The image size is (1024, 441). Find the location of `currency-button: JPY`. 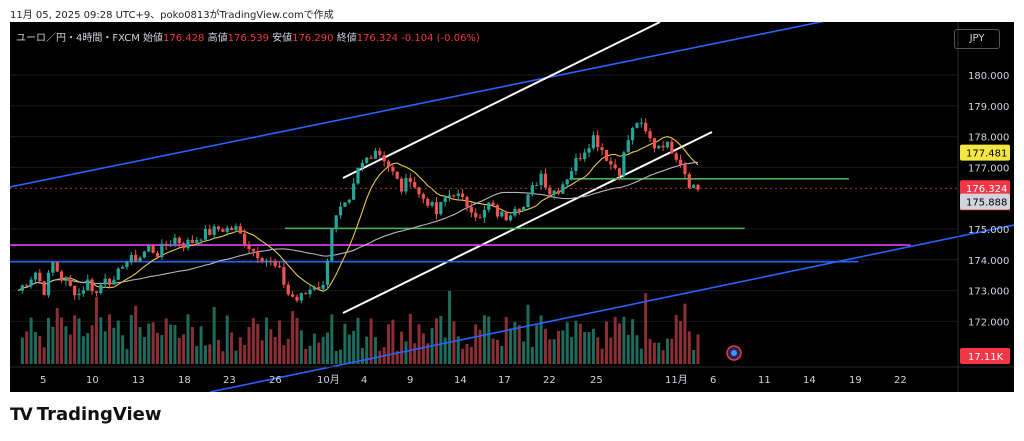

currency-button: JPY is located at coordinates (977, 39).